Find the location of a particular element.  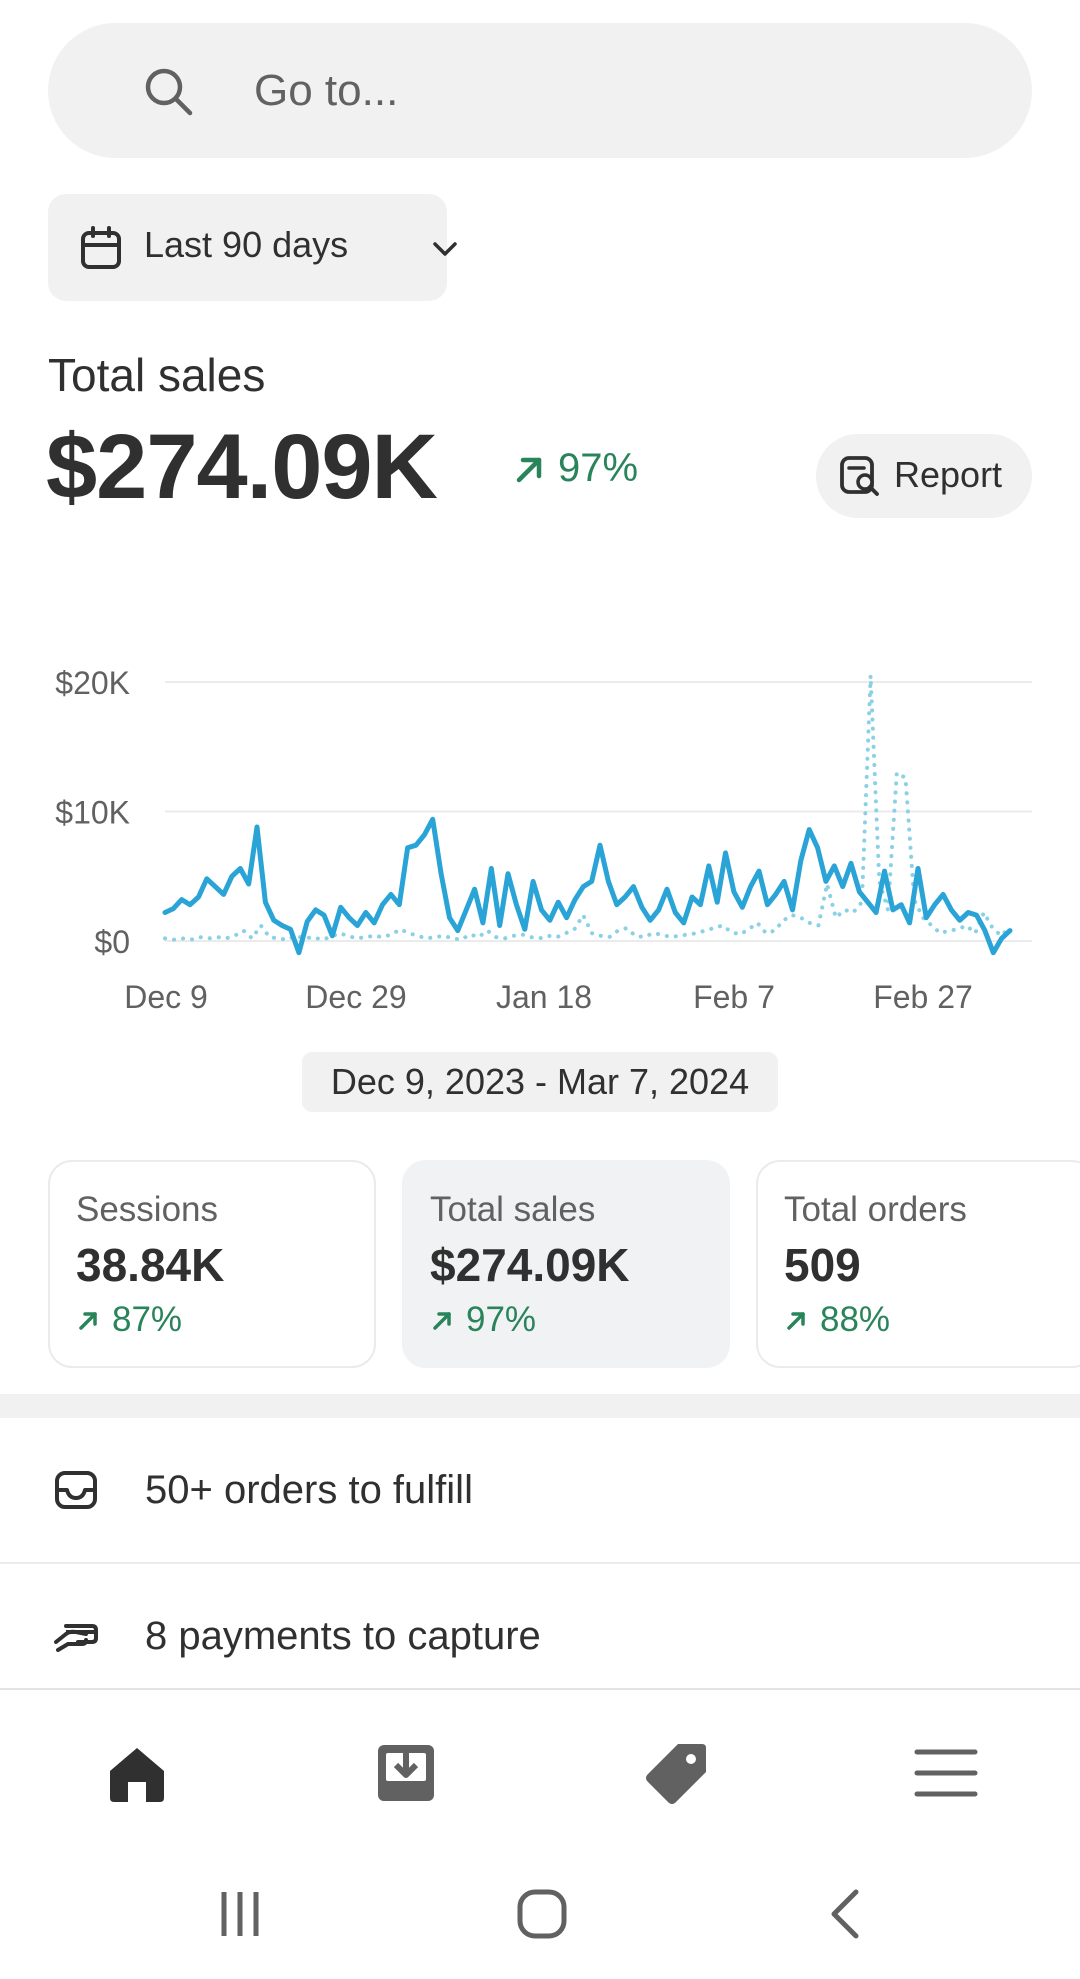

metric-value: $274.09K is located at coordinates (530, 1265).